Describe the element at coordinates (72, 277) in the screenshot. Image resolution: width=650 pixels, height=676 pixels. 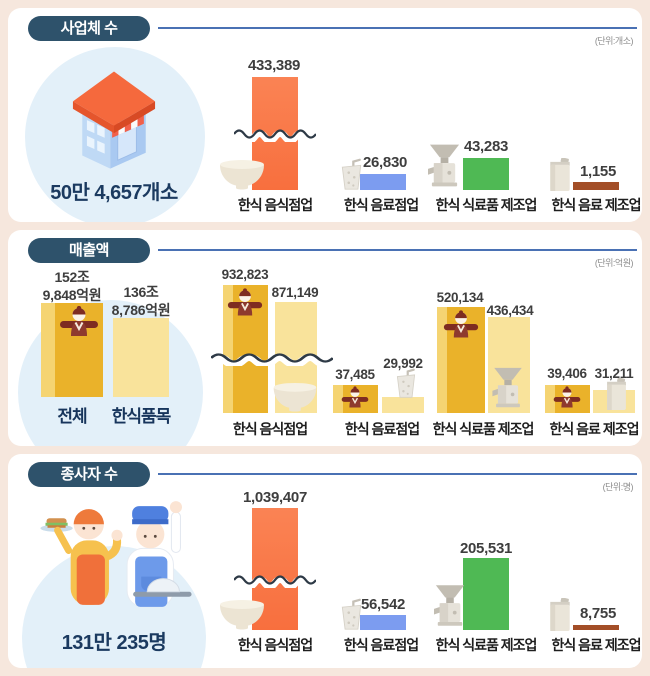
I see `value-line: 152조` at that location.